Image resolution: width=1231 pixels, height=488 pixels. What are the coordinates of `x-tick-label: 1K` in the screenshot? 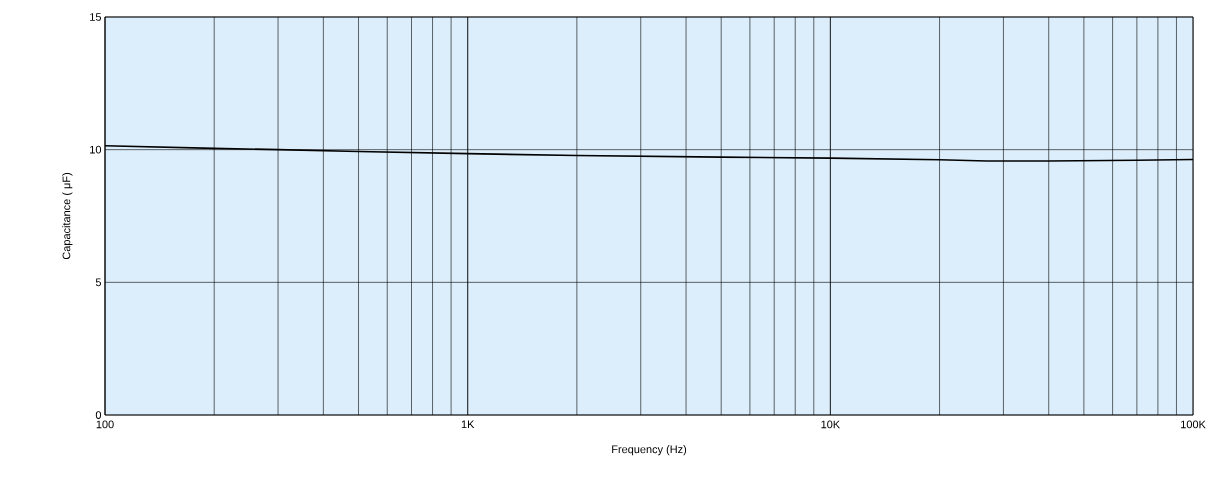 It's located at (468, 424).